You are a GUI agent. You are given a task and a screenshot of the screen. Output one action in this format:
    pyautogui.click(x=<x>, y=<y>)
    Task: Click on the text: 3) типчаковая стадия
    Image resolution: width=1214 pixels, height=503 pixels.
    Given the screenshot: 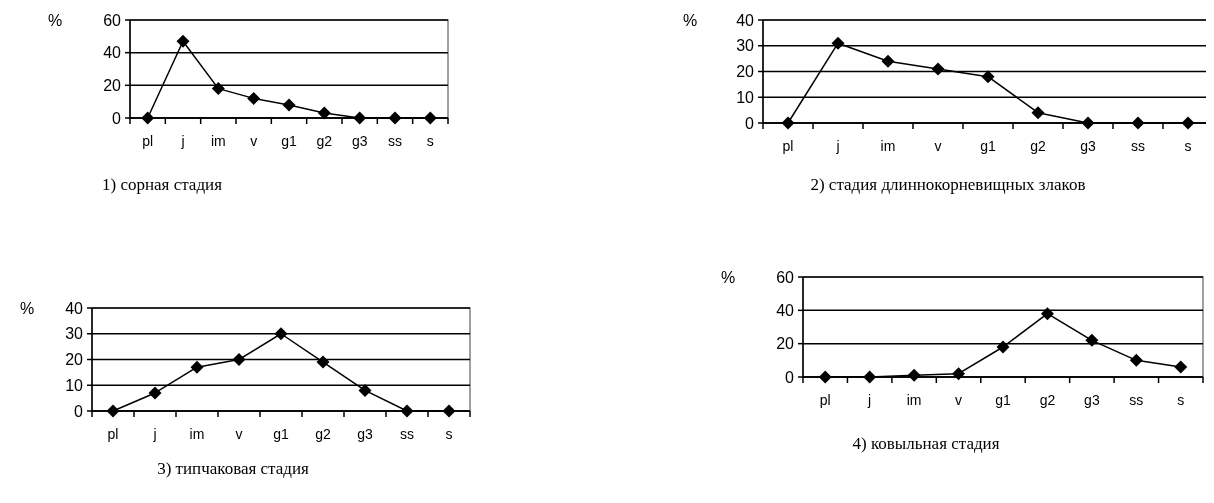 What is the action you would take?
    pyautogui.click(x=233, y=468)
    